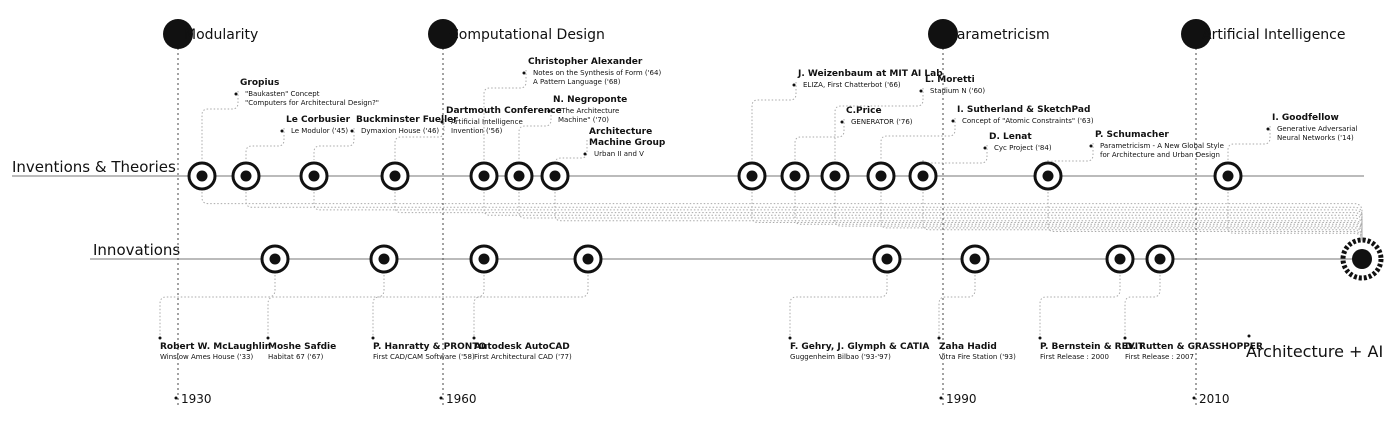 The image size is (1400, 423). What do you see at coordinates (1274, 35) in the screenshot?
I see `era-label: Artificial Intelligence` at bounding box center [1274, 35].